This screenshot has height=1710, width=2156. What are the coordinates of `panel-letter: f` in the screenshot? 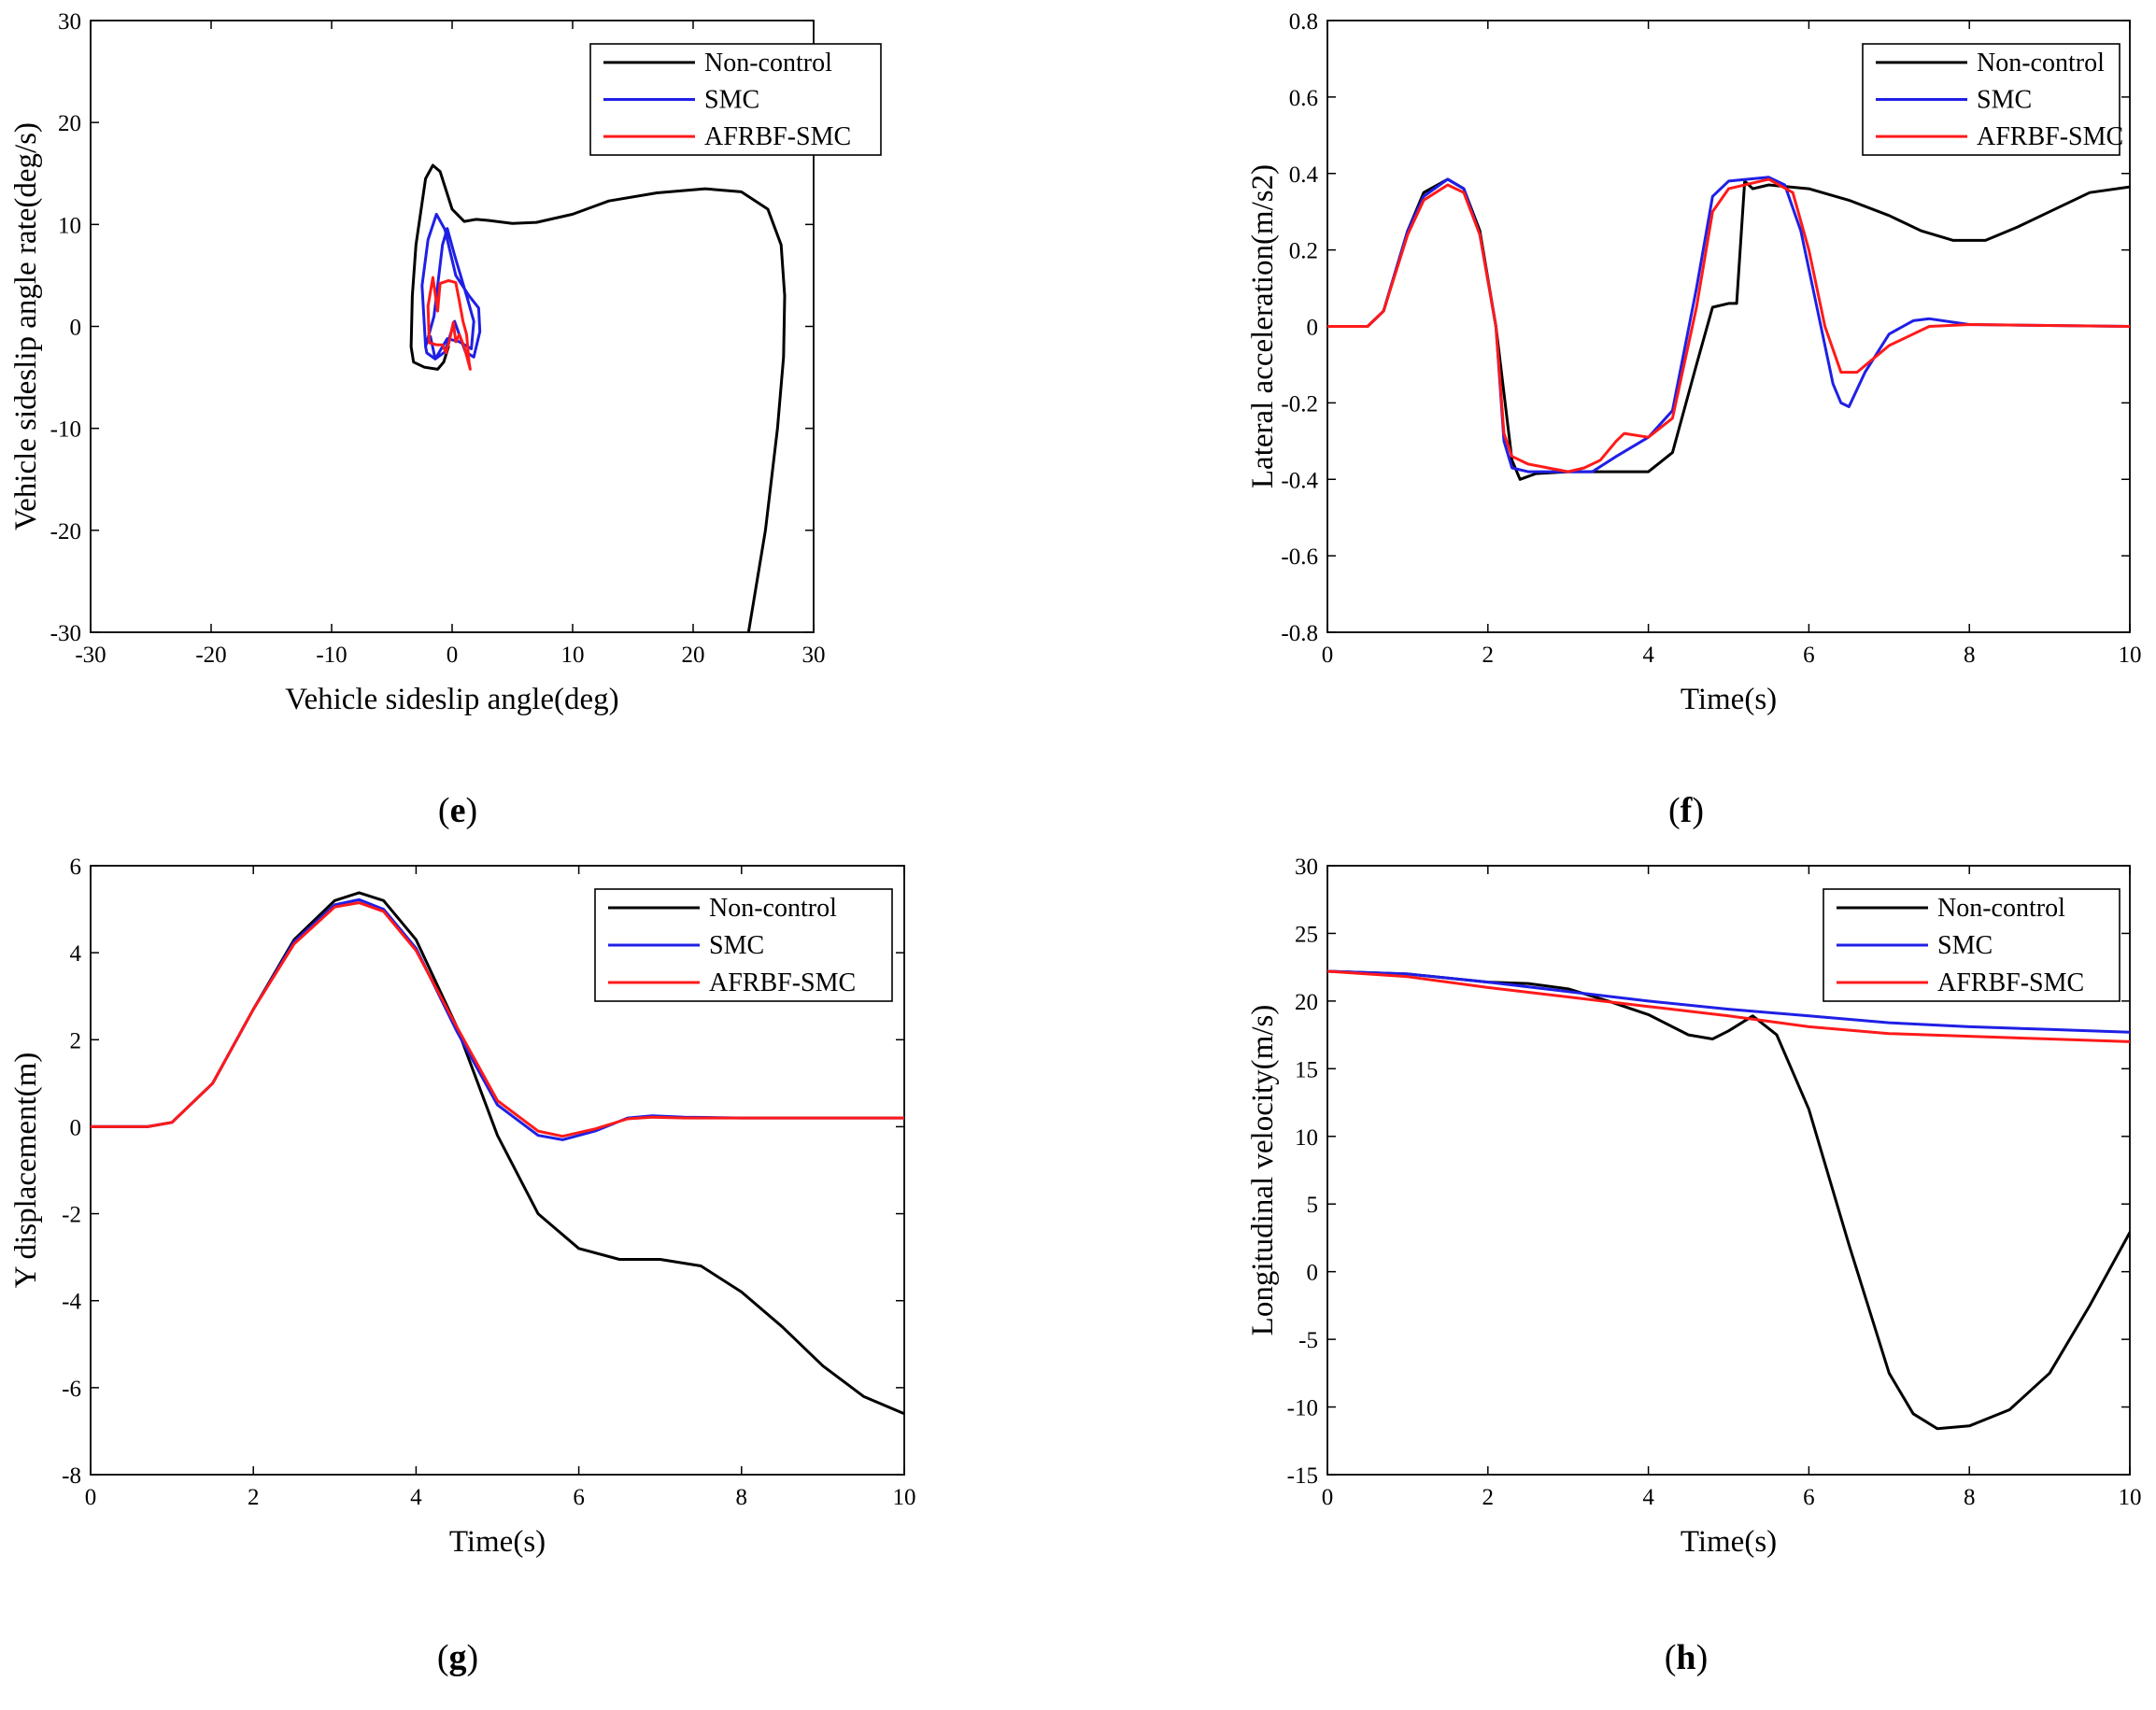 It's located at (1687, 810).